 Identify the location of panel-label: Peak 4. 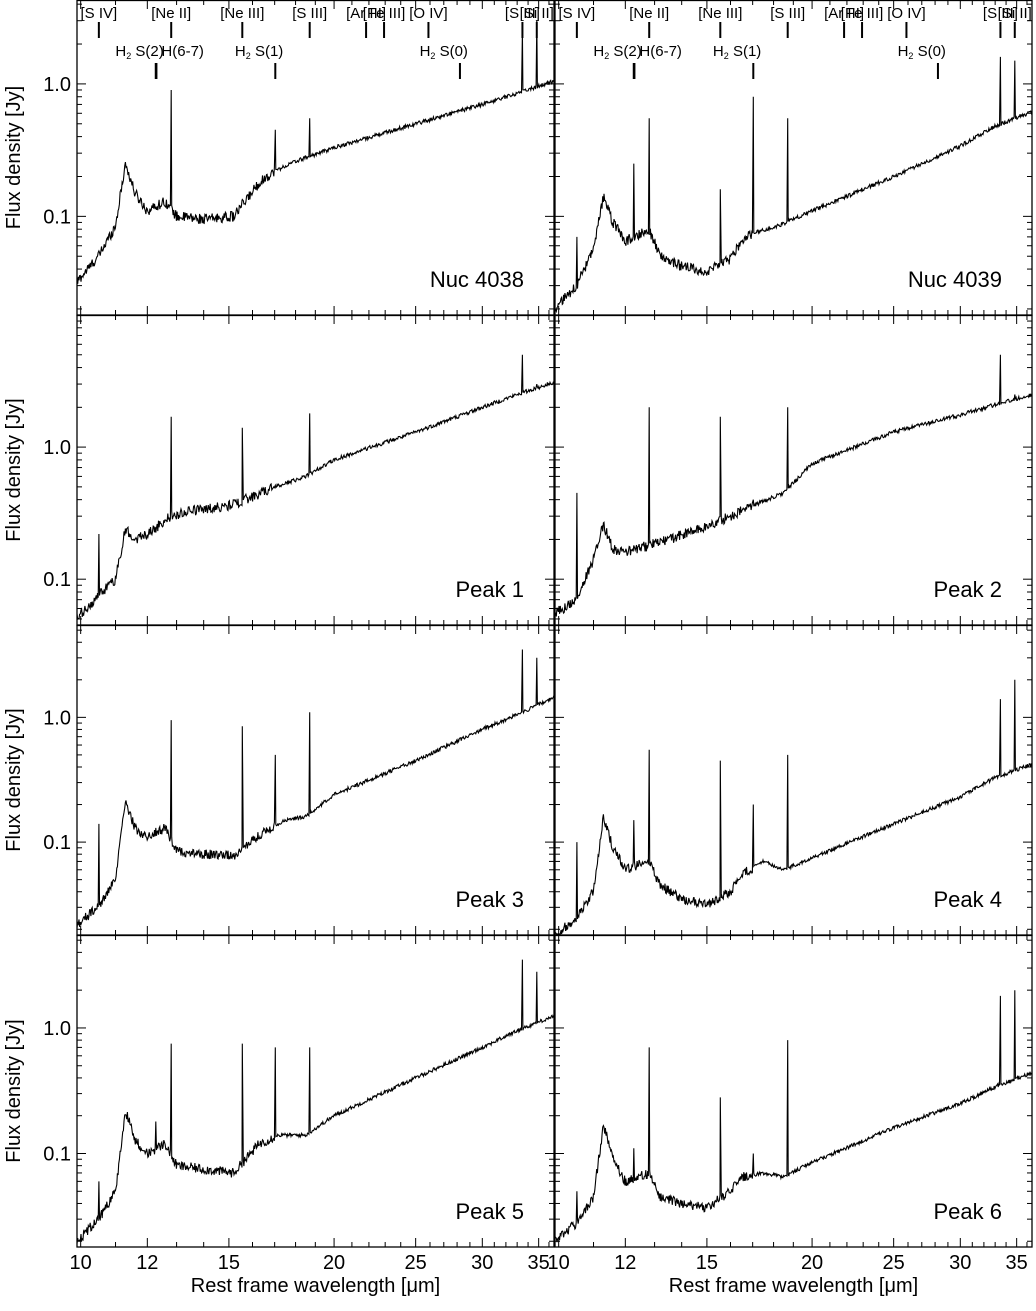
(968, 899).